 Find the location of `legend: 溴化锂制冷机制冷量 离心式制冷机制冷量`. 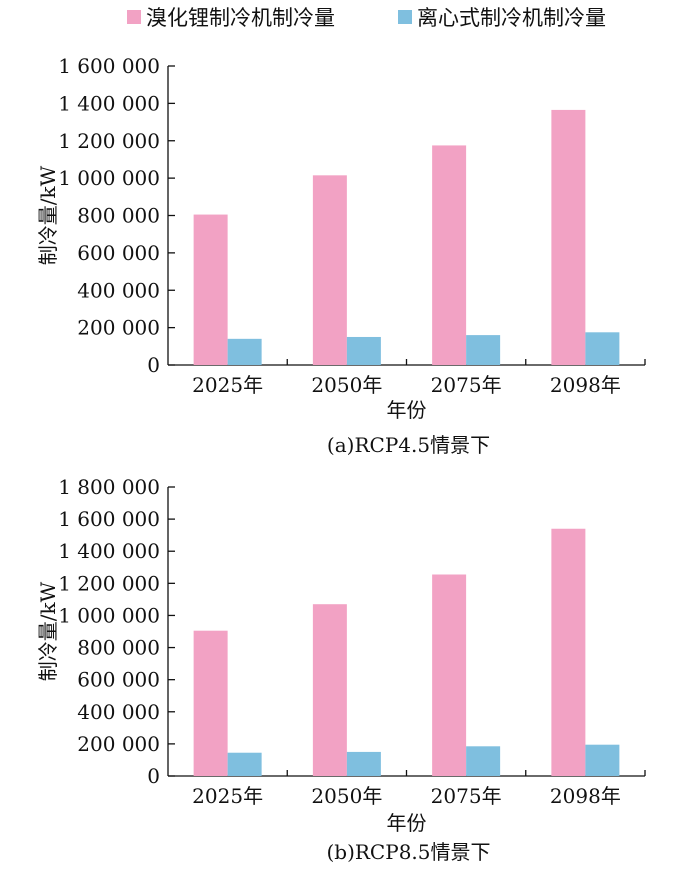

legend: 溴化锂制冷机制冷量 离心式制冷机制冷量 is located at coordinates (366, 18).